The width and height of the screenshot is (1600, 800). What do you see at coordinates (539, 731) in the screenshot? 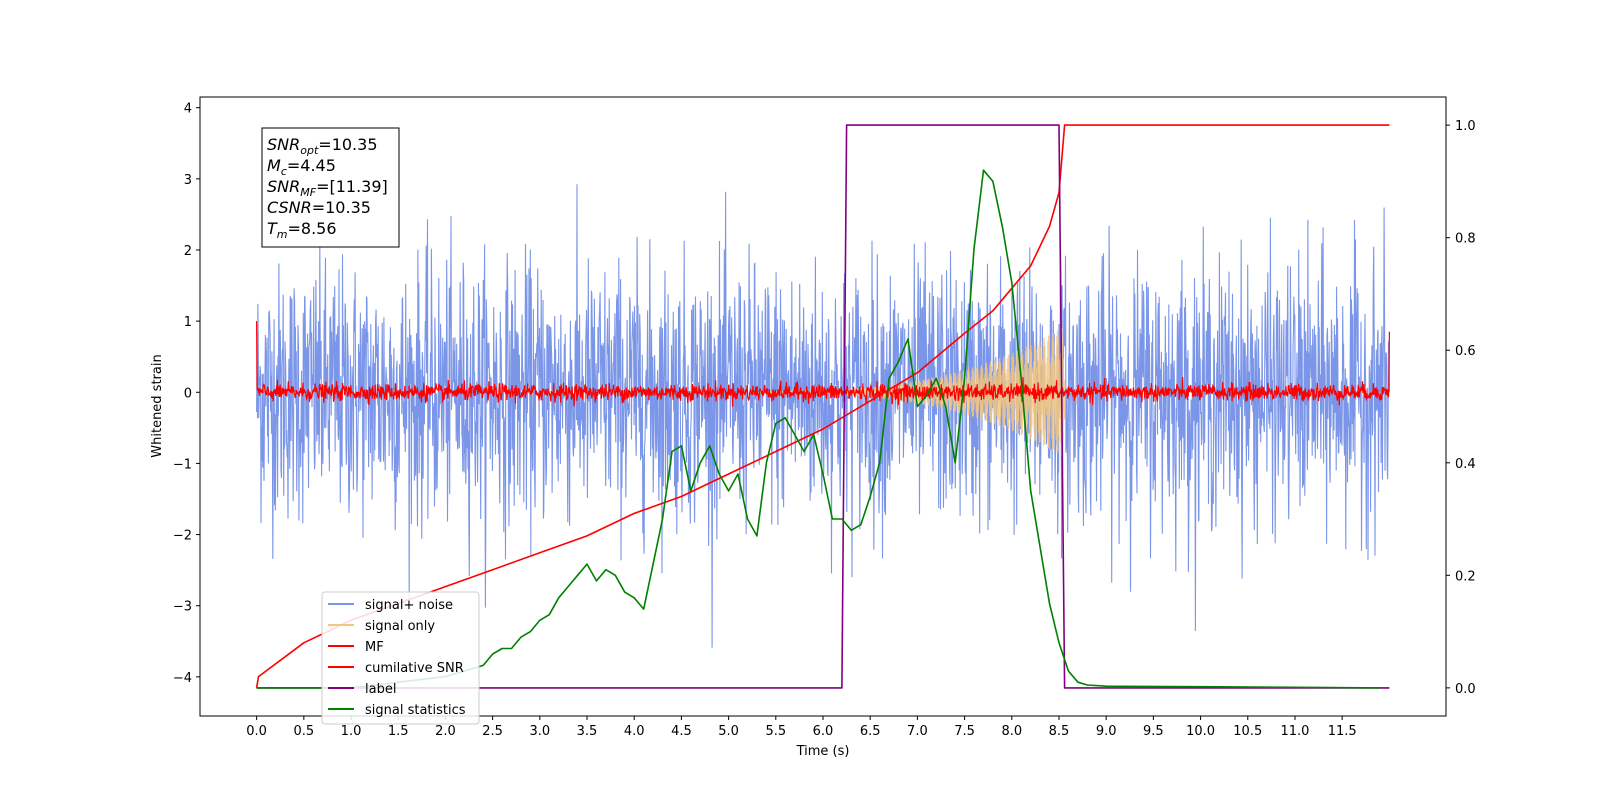
I see `x-tick-label: 3.0` at bounding box center [539, 731].